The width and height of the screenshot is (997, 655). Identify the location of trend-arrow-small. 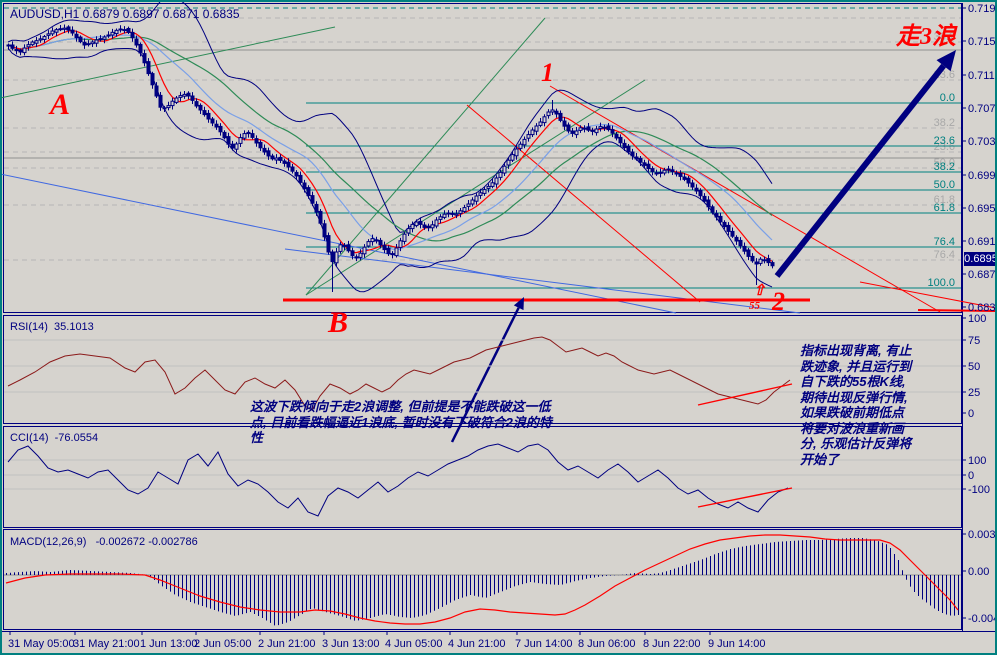
(485, 375).